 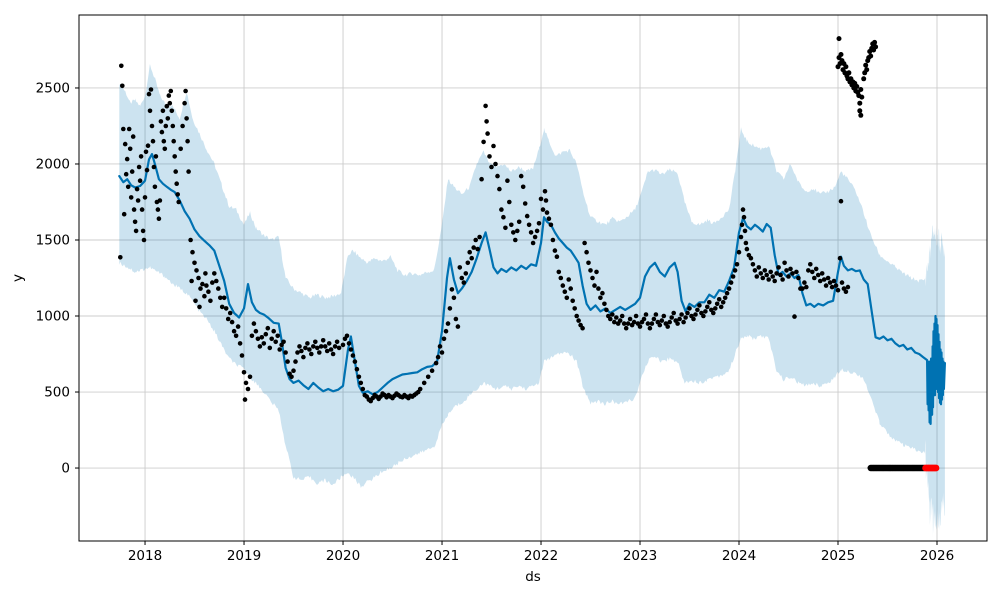 I want to click on x-tick-label: 2024, so click(x=739, y=556).